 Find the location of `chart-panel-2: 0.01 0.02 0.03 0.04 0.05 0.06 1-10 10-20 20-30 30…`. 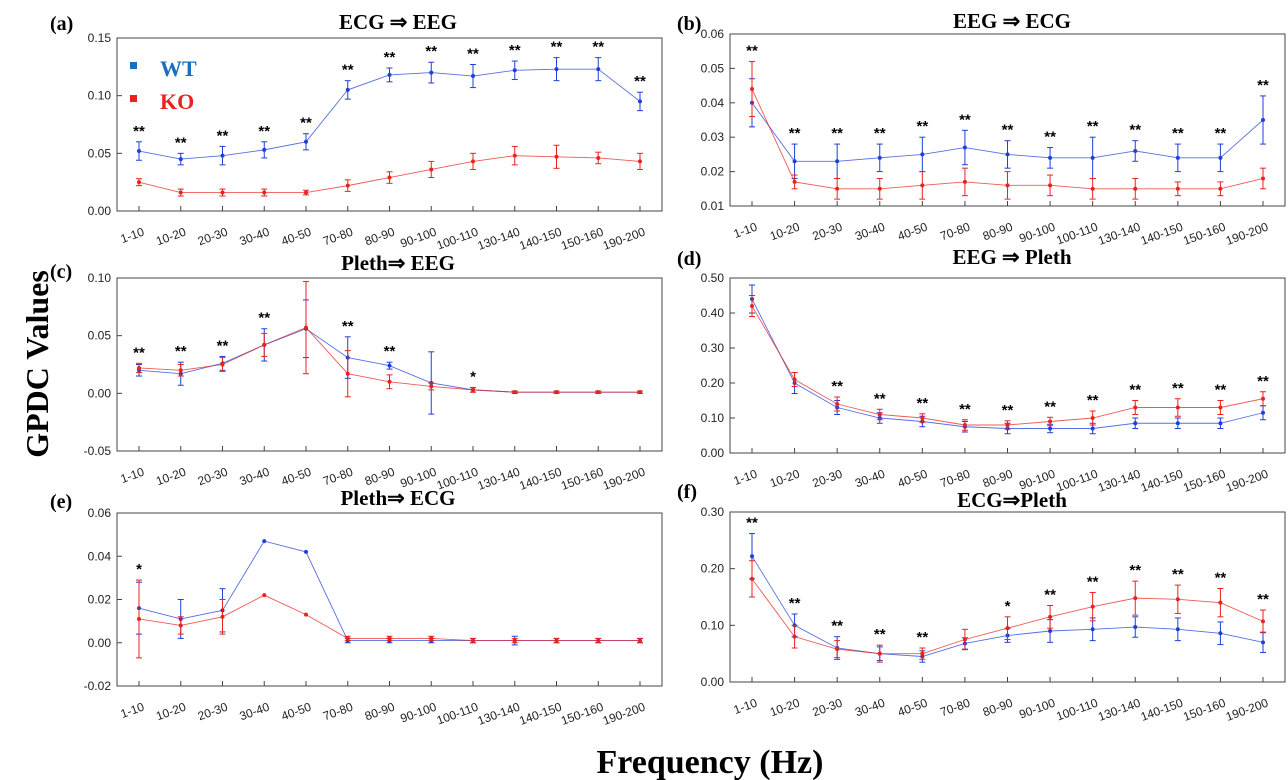

chart-panel-2: 0.01 0.02 0.03 0.04 0.05 0.06 1-10 10-20 20-30 30… is located at coordinates (981, 128).